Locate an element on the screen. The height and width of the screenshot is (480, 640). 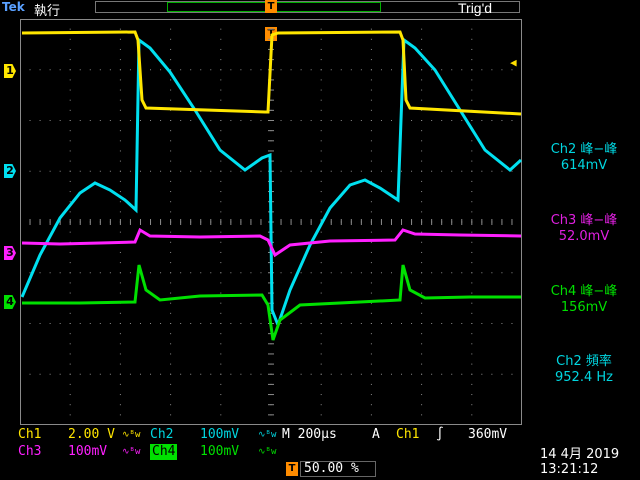
measurement-ch2-frequency: Ch2 頻率 952.4 Hz is located at coordinates (584, 370).